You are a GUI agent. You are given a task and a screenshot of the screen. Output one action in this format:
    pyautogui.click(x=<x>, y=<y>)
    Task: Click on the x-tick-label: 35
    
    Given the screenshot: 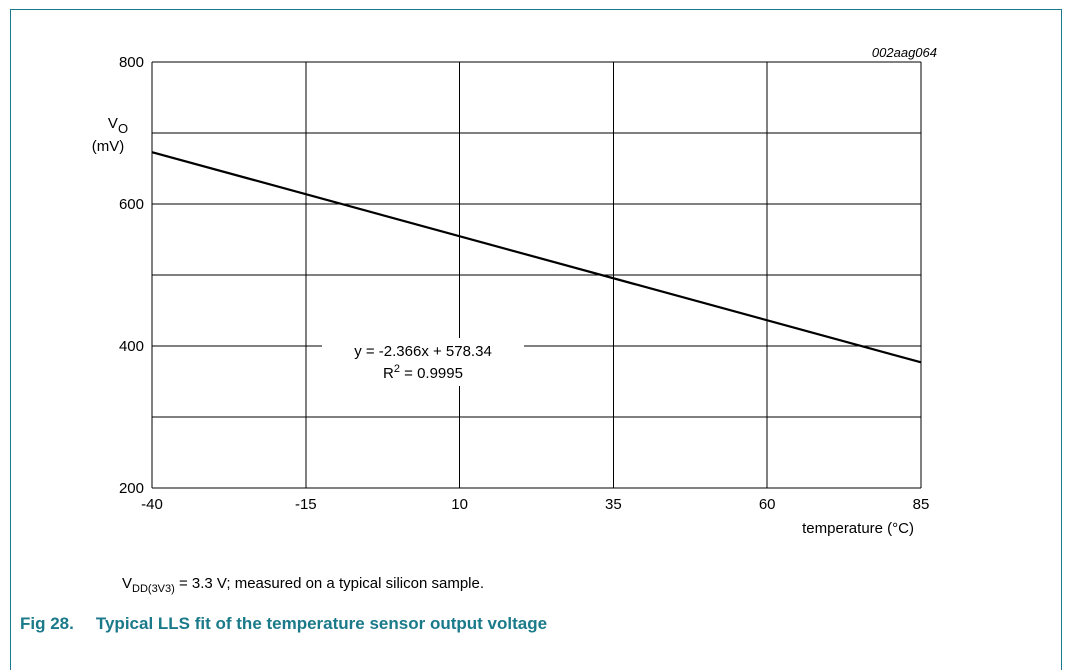 What is the action you would take?
    pyautogui.click(x=613, y=504)
    